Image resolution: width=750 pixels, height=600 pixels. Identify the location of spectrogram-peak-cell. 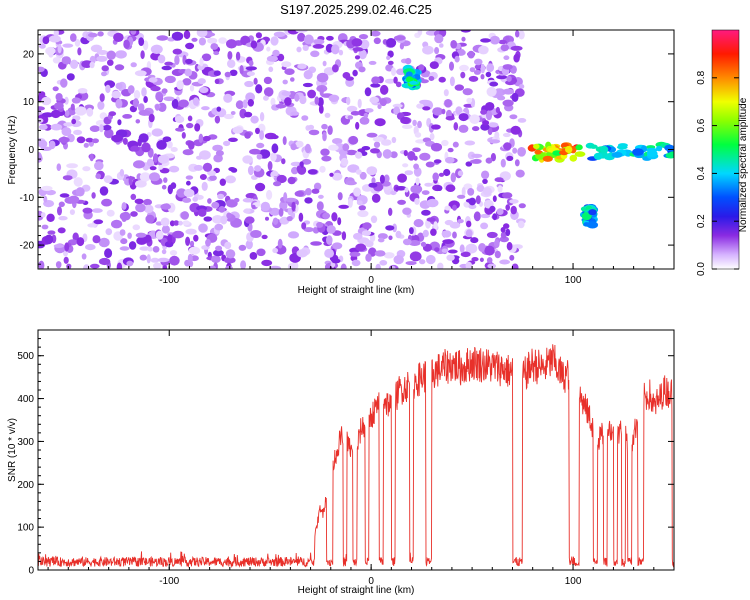
(592, 225).